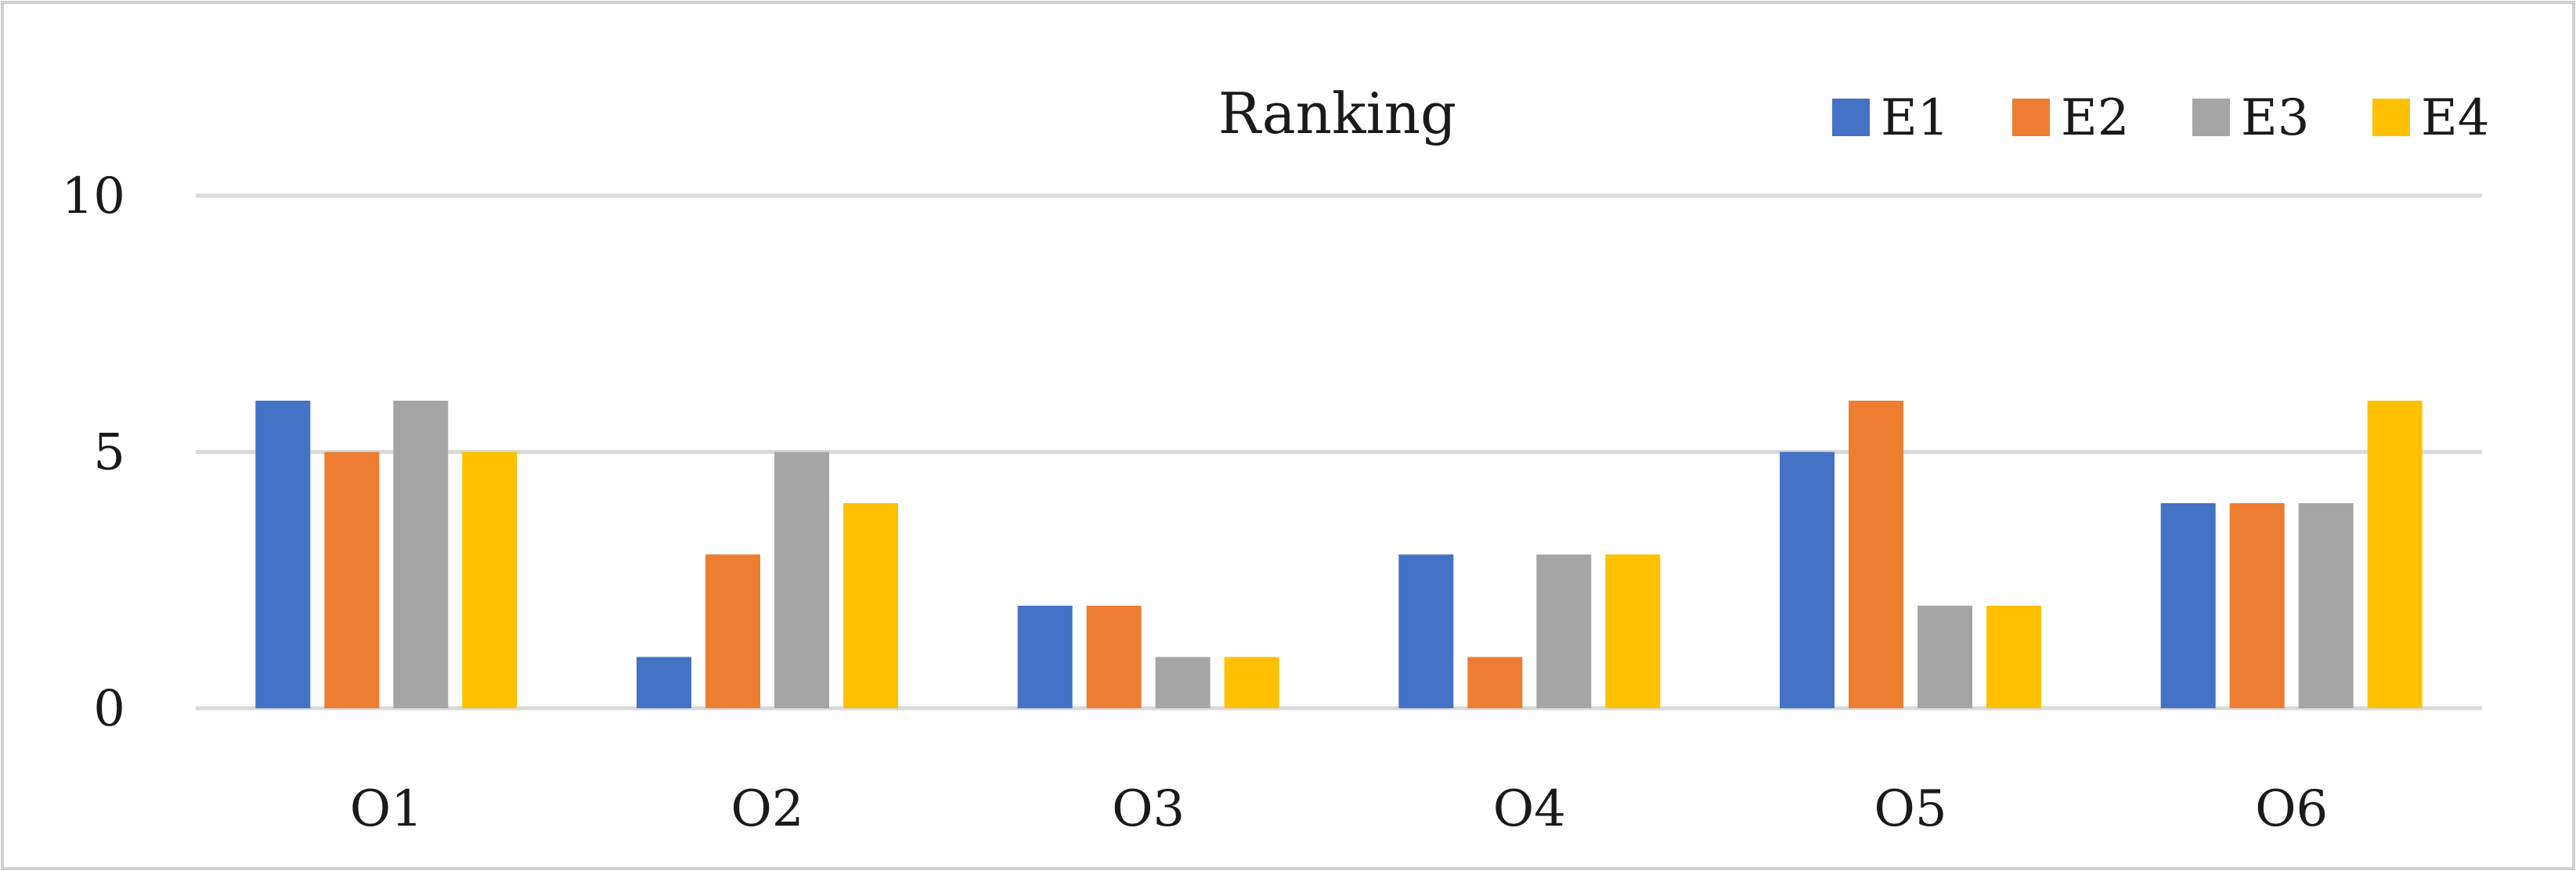 The height and width of the screenshot is (871, 2576). What do you see at coordinates (283, 554) in the screenshot?
I see `bar-O1-E1` at bounding box center [283, 554].